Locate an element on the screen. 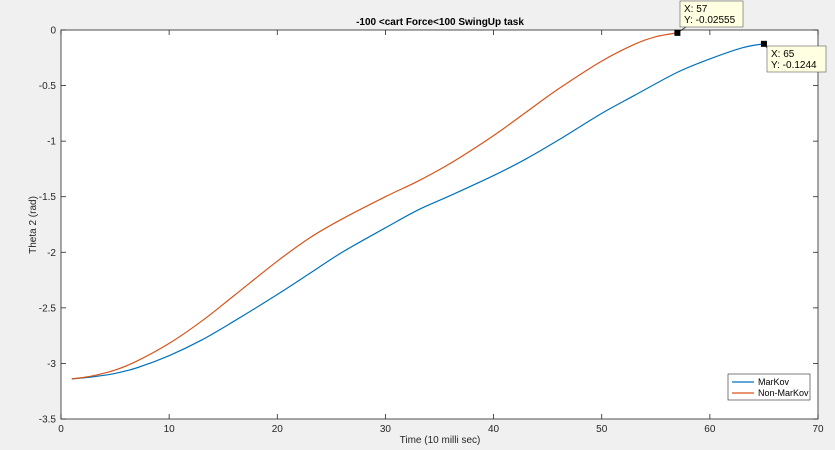 This screenshot has height=450, width=835. y-tick-label: -2.5 is located at coordinates (48, 308).